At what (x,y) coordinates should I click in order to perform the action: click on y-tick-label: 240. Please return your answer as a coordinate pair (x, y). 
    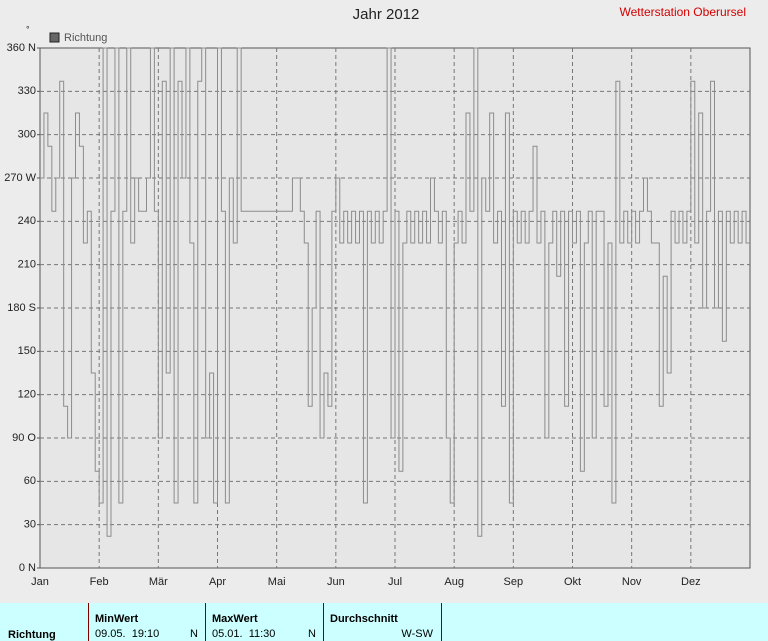
    Looking at the image, I should click on (27, 221).